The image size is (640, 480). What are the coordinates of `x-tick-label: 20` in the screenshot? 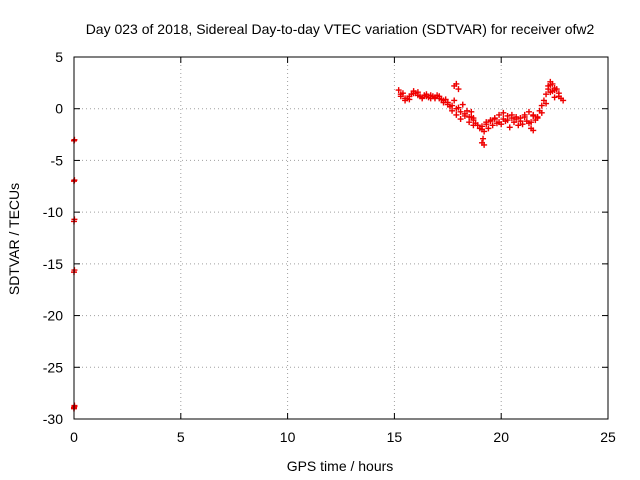 It's located at (501, 437).